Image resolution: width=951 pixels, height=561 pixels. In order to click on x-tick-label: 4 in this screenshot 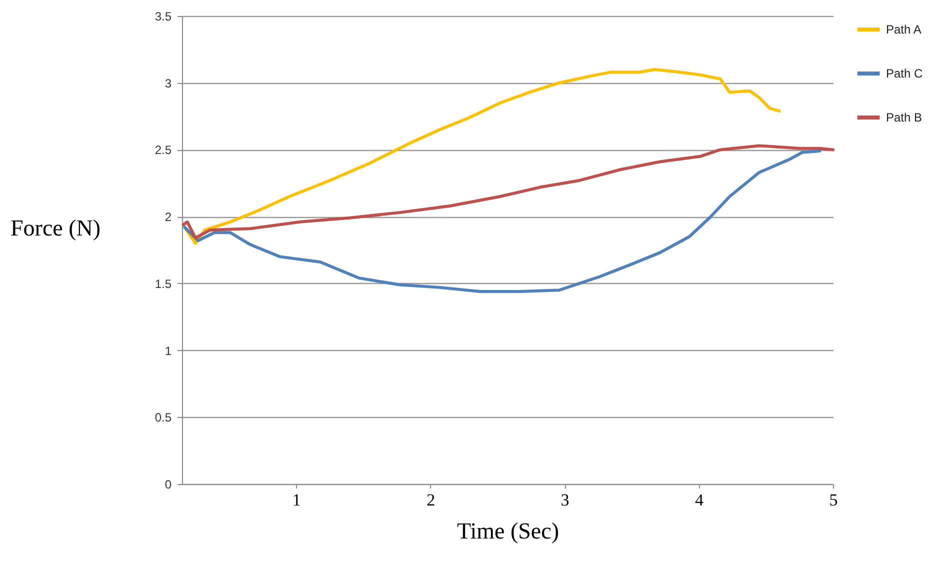, I will do `click(699, 500)`.